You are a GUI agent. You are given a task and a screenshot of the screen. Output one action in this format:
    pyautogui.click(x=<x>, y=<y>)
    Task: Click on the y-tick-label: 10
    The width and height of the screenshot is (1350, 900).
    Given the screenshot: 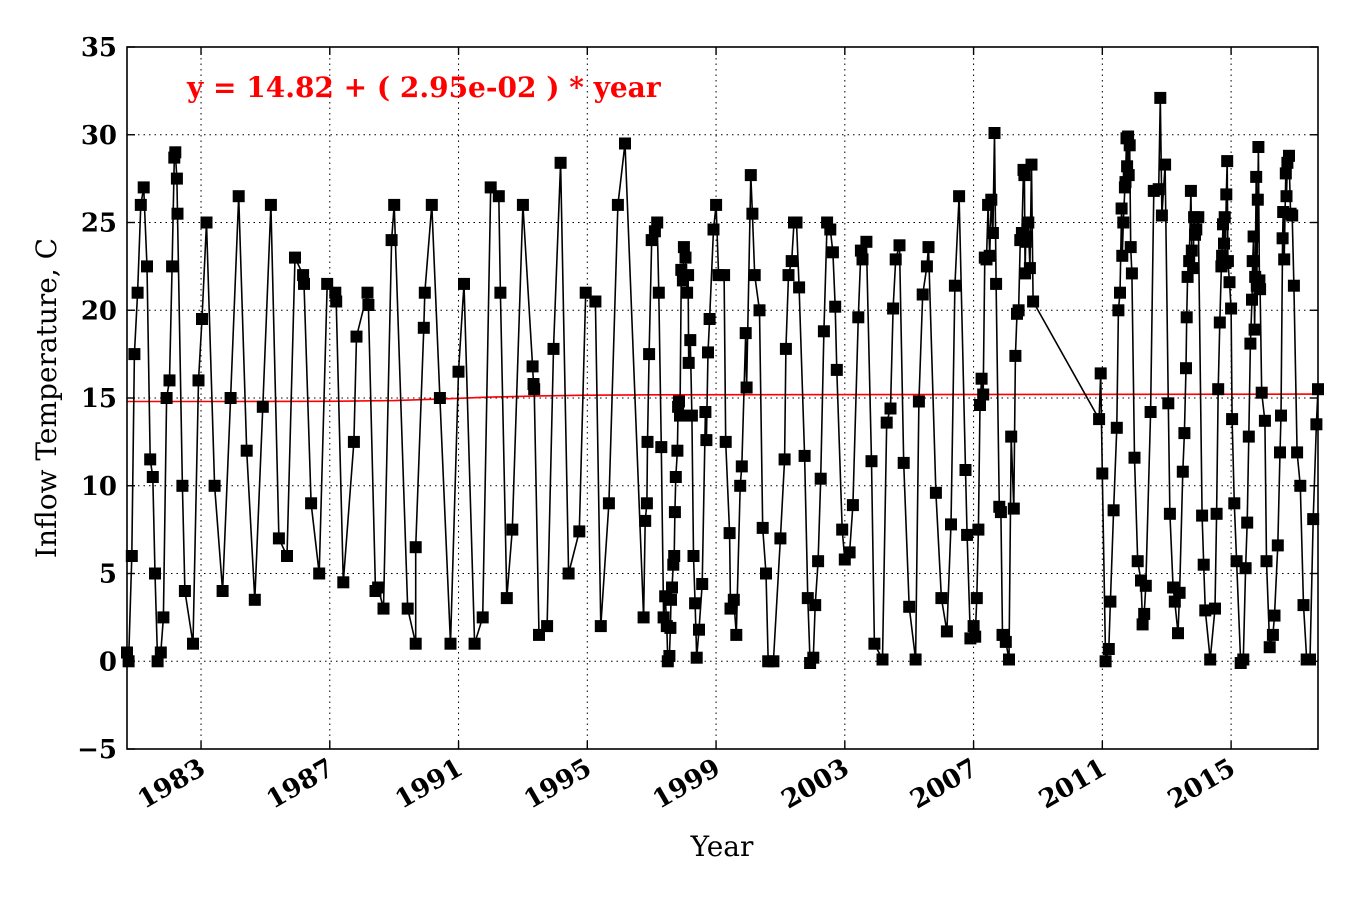 What is the action you would take?
    pyautogui.click(x=99, y=487)
    